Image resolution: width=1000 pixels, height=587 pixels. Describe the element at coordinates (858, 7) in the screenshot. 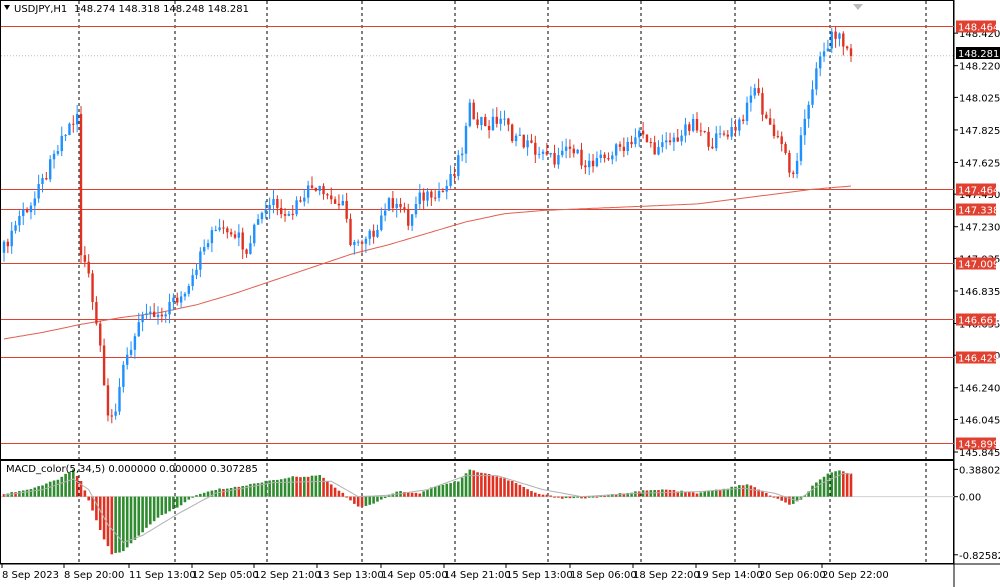

I see `chart-shift-marker-icon` at that location.